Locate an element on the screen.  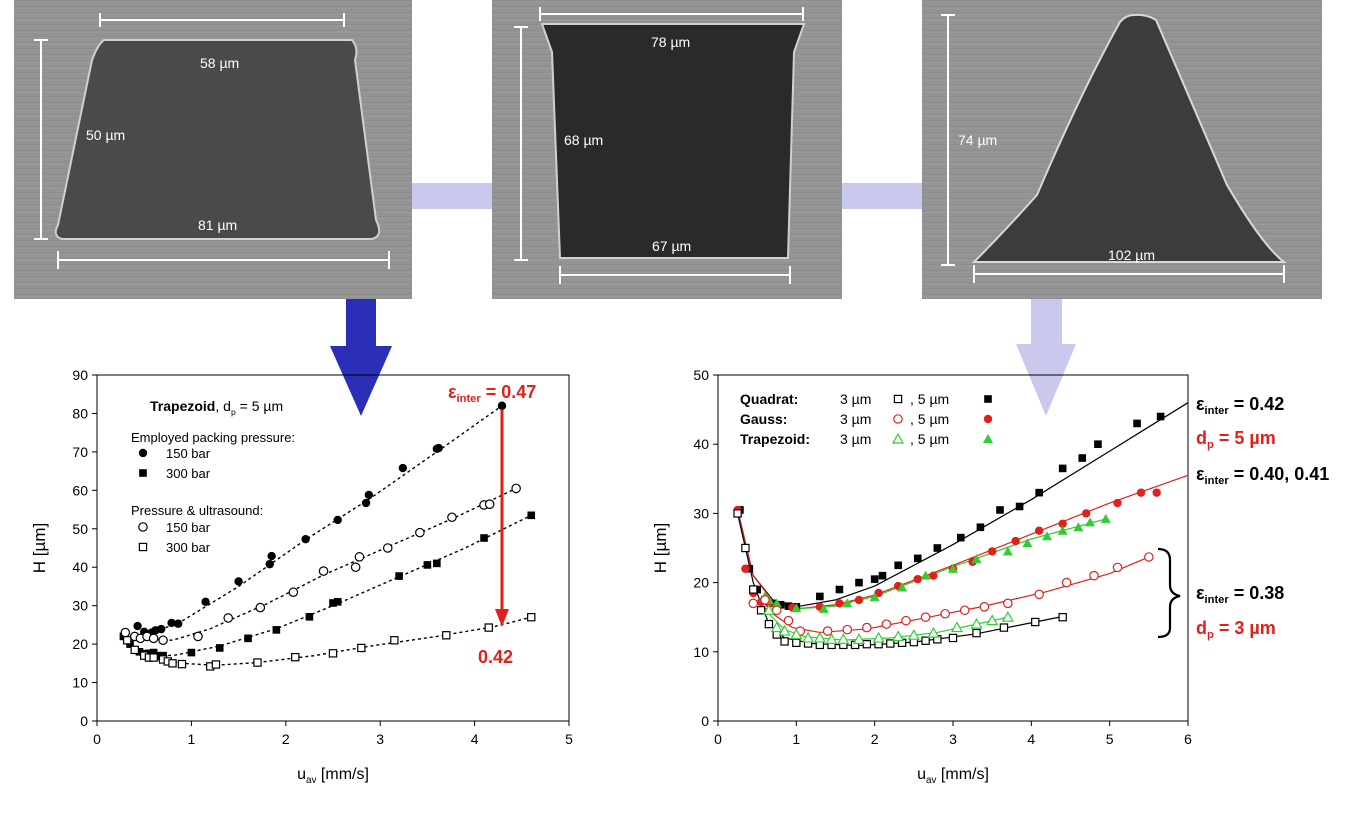
y-axis-label: H [µm] is located at coordinates (39, 548).